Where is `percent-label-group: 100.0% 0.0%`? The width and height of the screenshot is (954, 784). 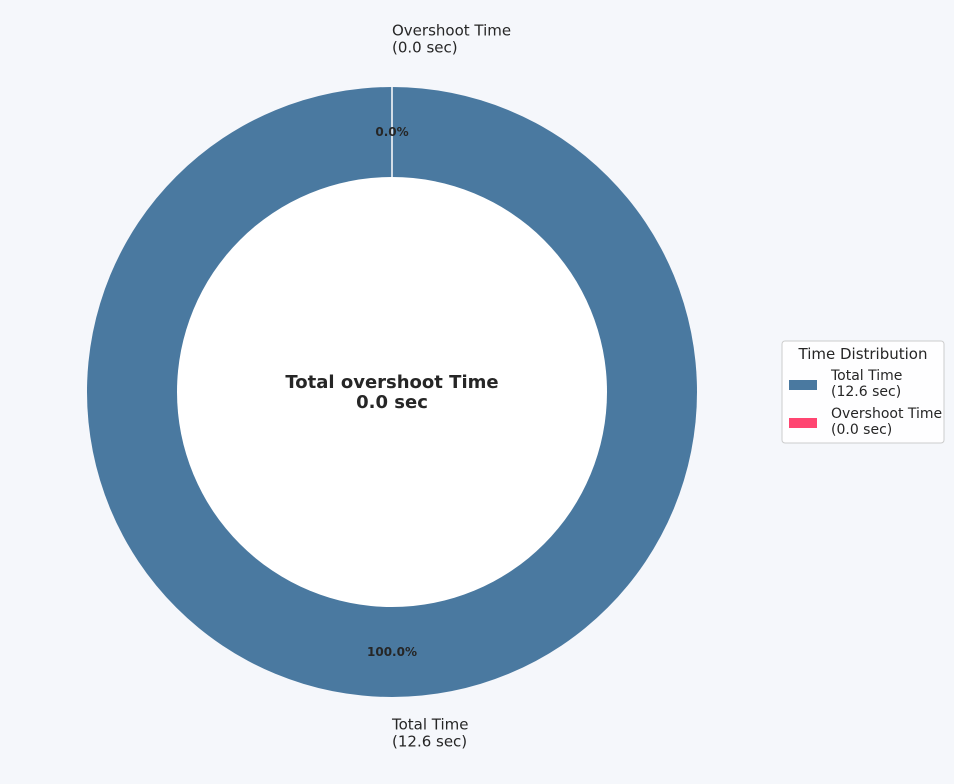
percent-label-group: 100.0% 0.0% is located at coordinates (392, 392).